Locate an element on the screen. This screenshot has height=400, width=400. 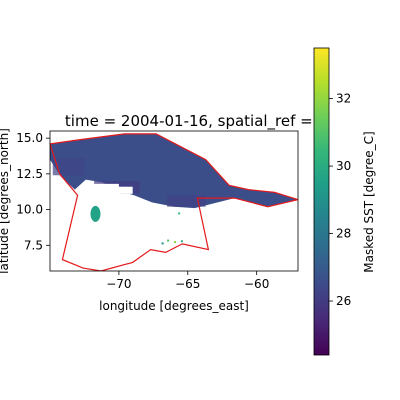
colorbar: 26 28 30 32 Masked SST [degree_C] is located at coordinates (344, 201).